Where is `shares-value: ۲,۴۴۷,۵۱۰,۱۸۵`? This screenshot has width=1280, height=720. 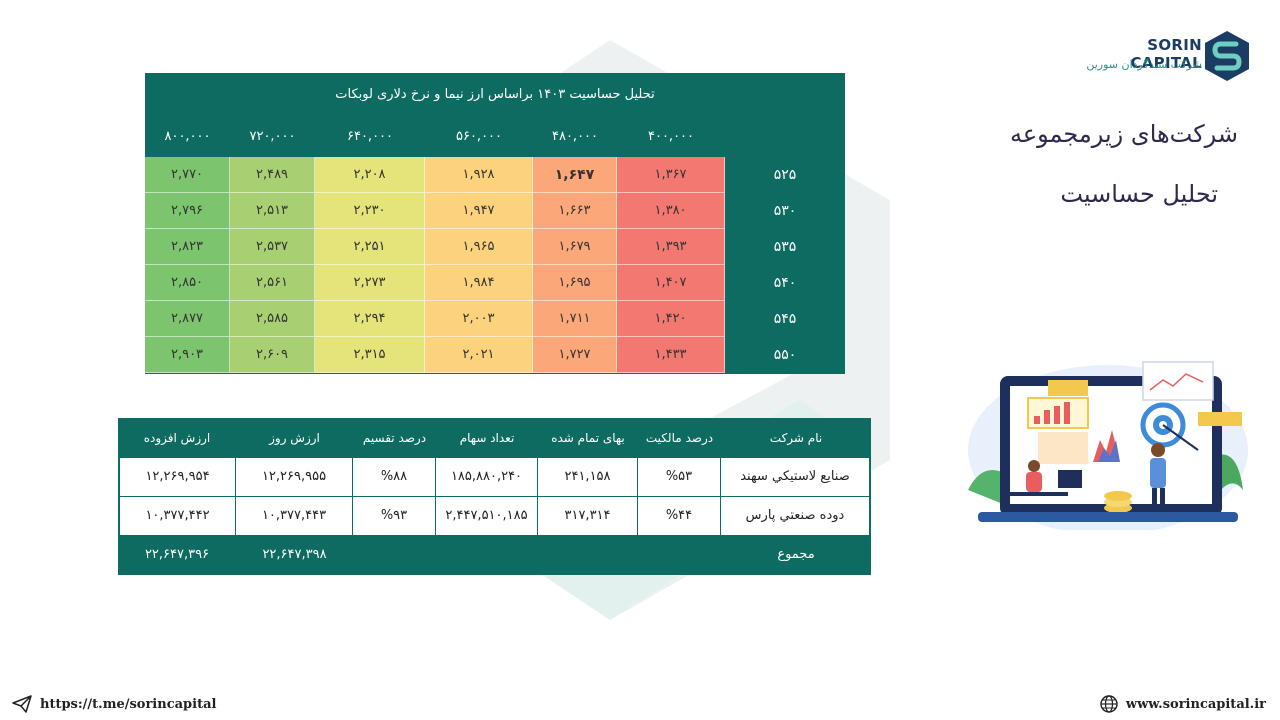
shares-value: ۲,۴۴۷,۵۱۰,۱۸۵ is located at coordinates (487, 516).